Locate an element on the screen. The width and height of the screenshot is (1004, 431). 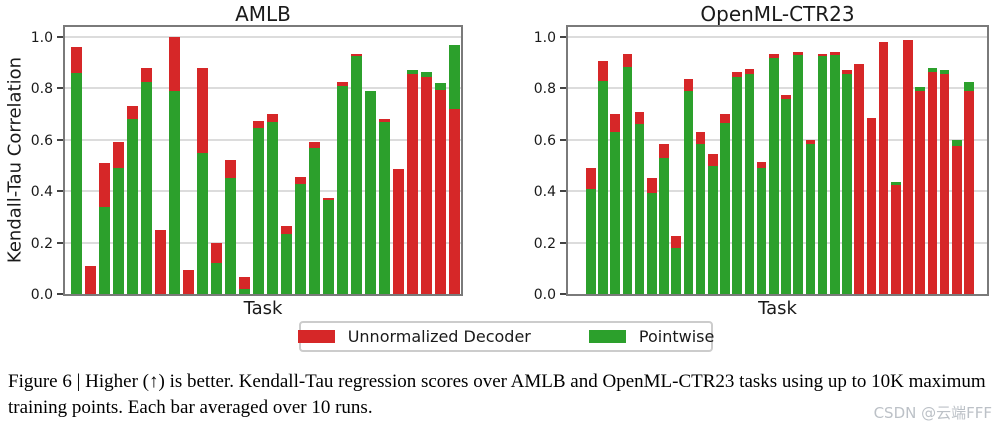
chart-title-openml: OpenML-CTR23 is located at coordinates (777, 14).